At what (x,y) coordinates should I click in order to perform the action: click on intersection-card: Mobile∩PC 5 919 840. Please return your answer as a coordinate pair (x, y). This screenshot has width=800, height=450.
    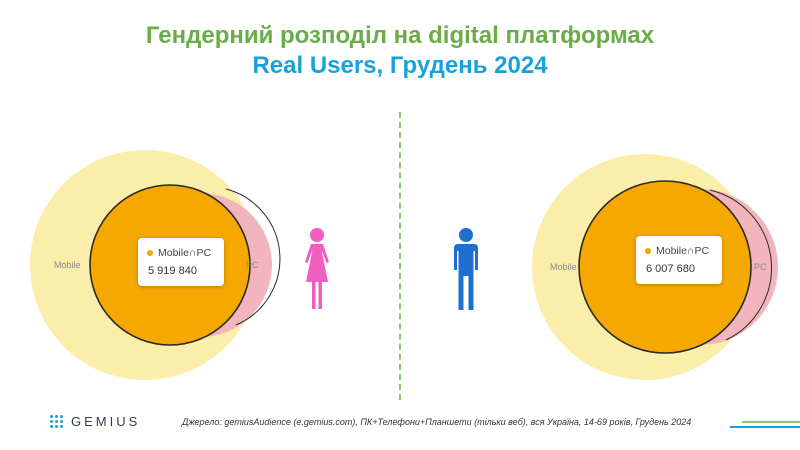
    Looking at the image, I should click on (181, 262).